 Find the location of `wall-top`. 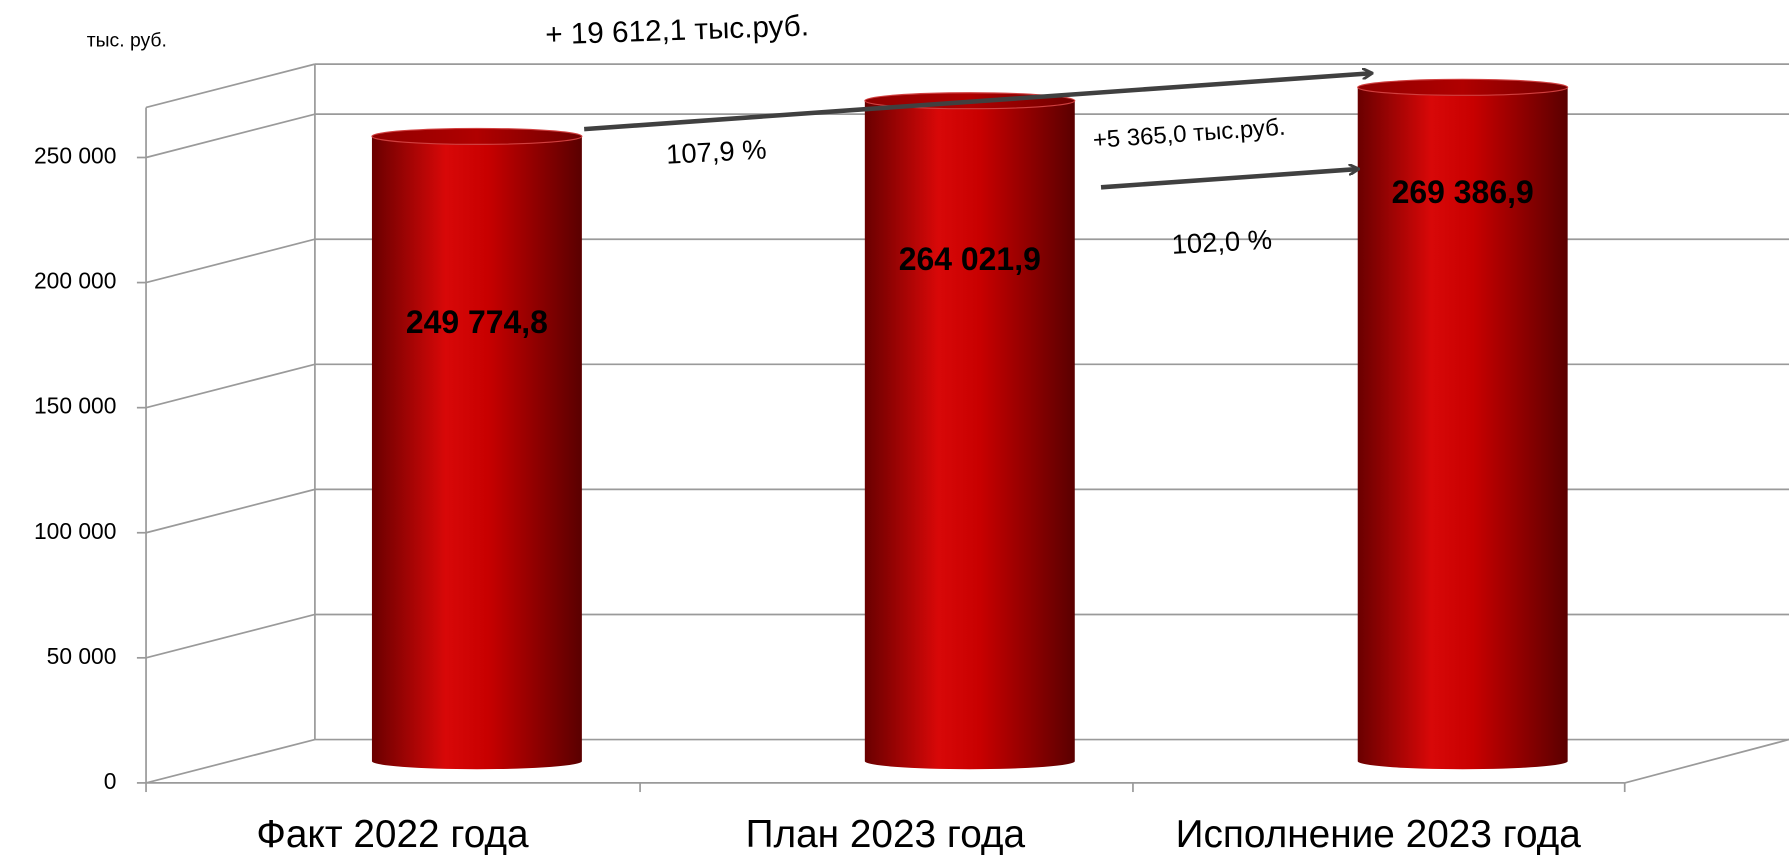

wall-top is located at coordinates (230, 86).